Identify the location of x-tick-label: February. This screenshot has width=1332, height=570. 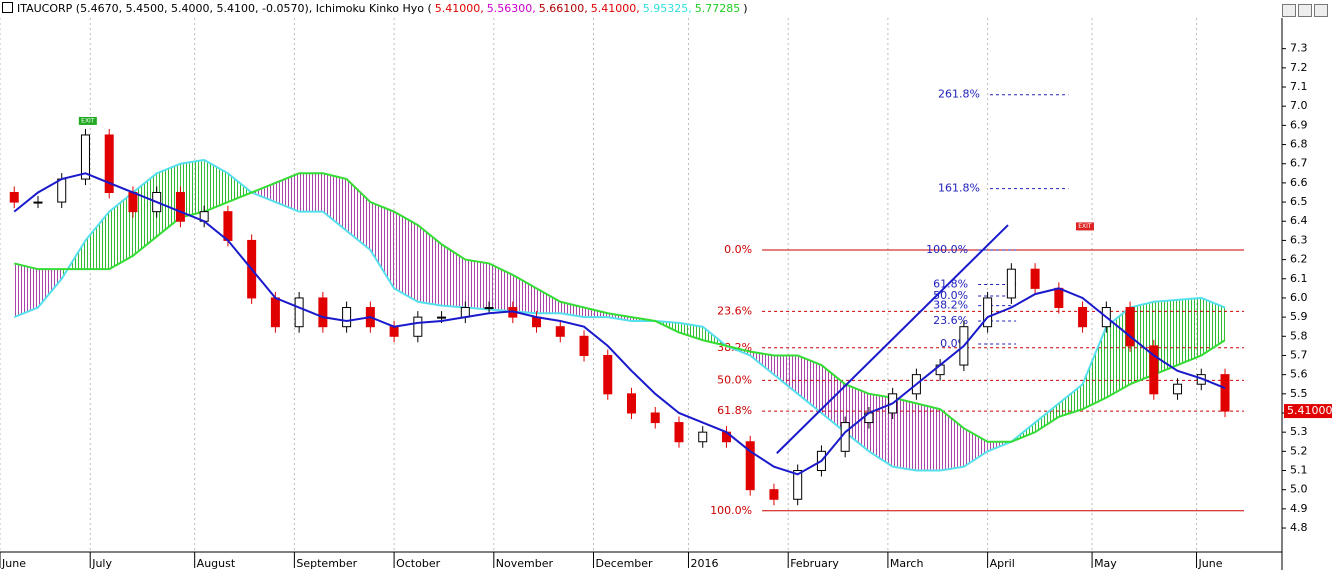
(814, 563).